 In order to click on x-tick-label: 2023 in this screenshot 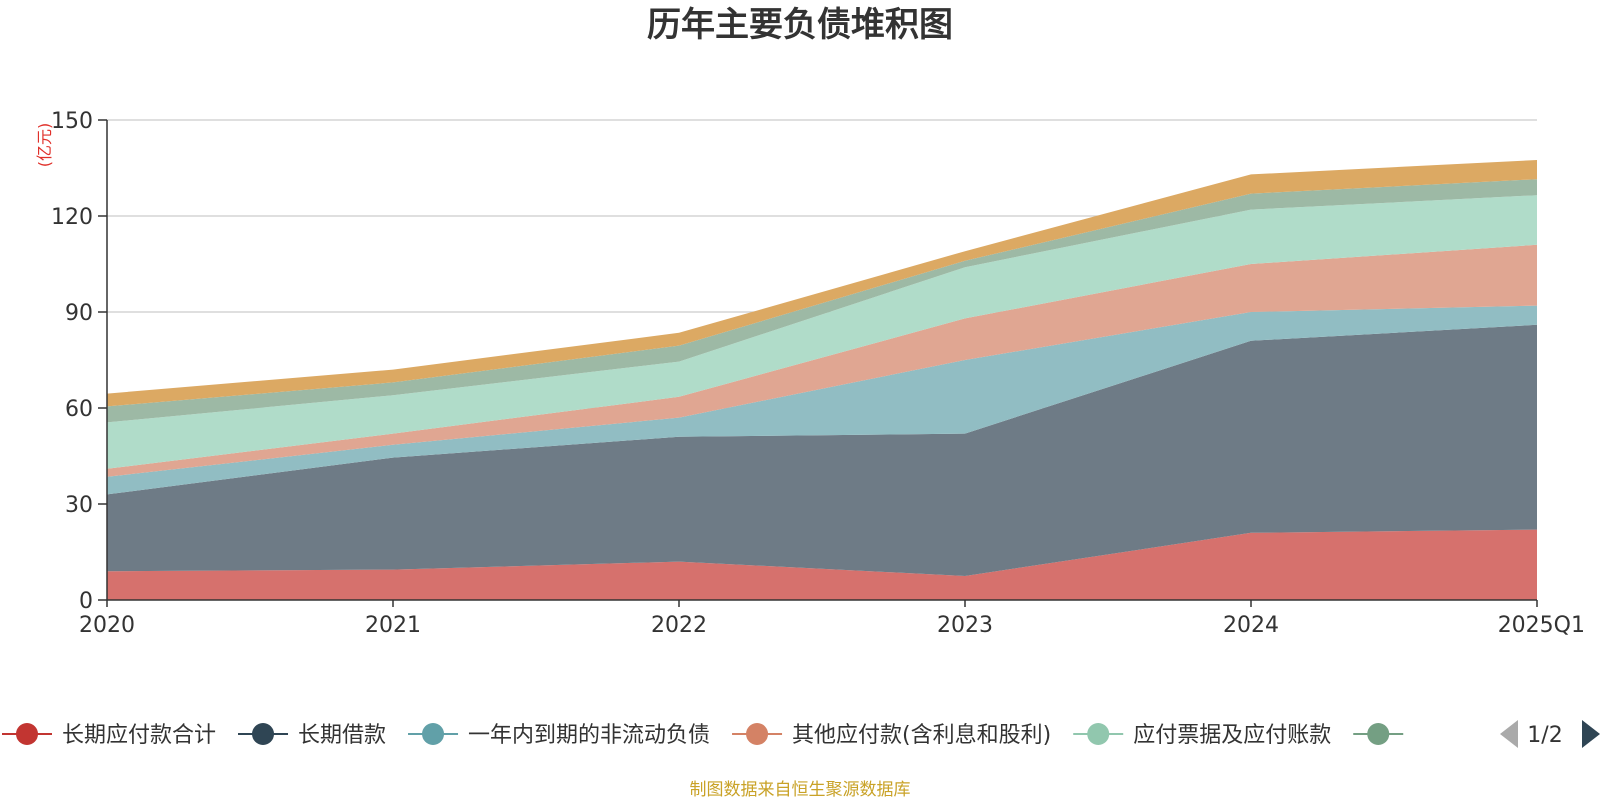, I will do `click(965, 625)`.